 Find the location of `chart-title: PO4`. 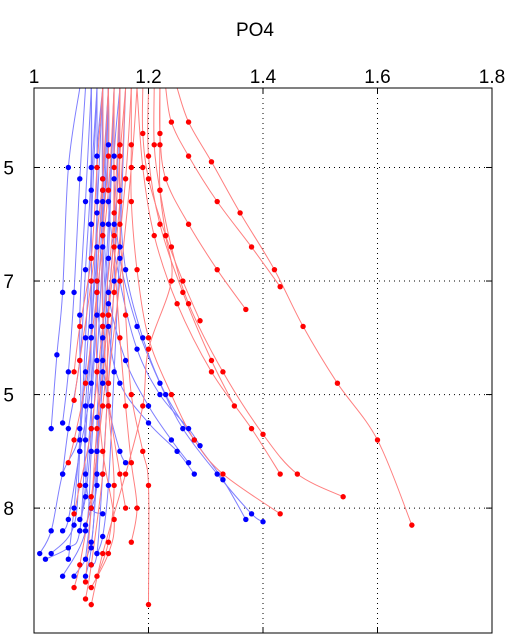

chart-title: PO4 is located at coordinates (255, 30).